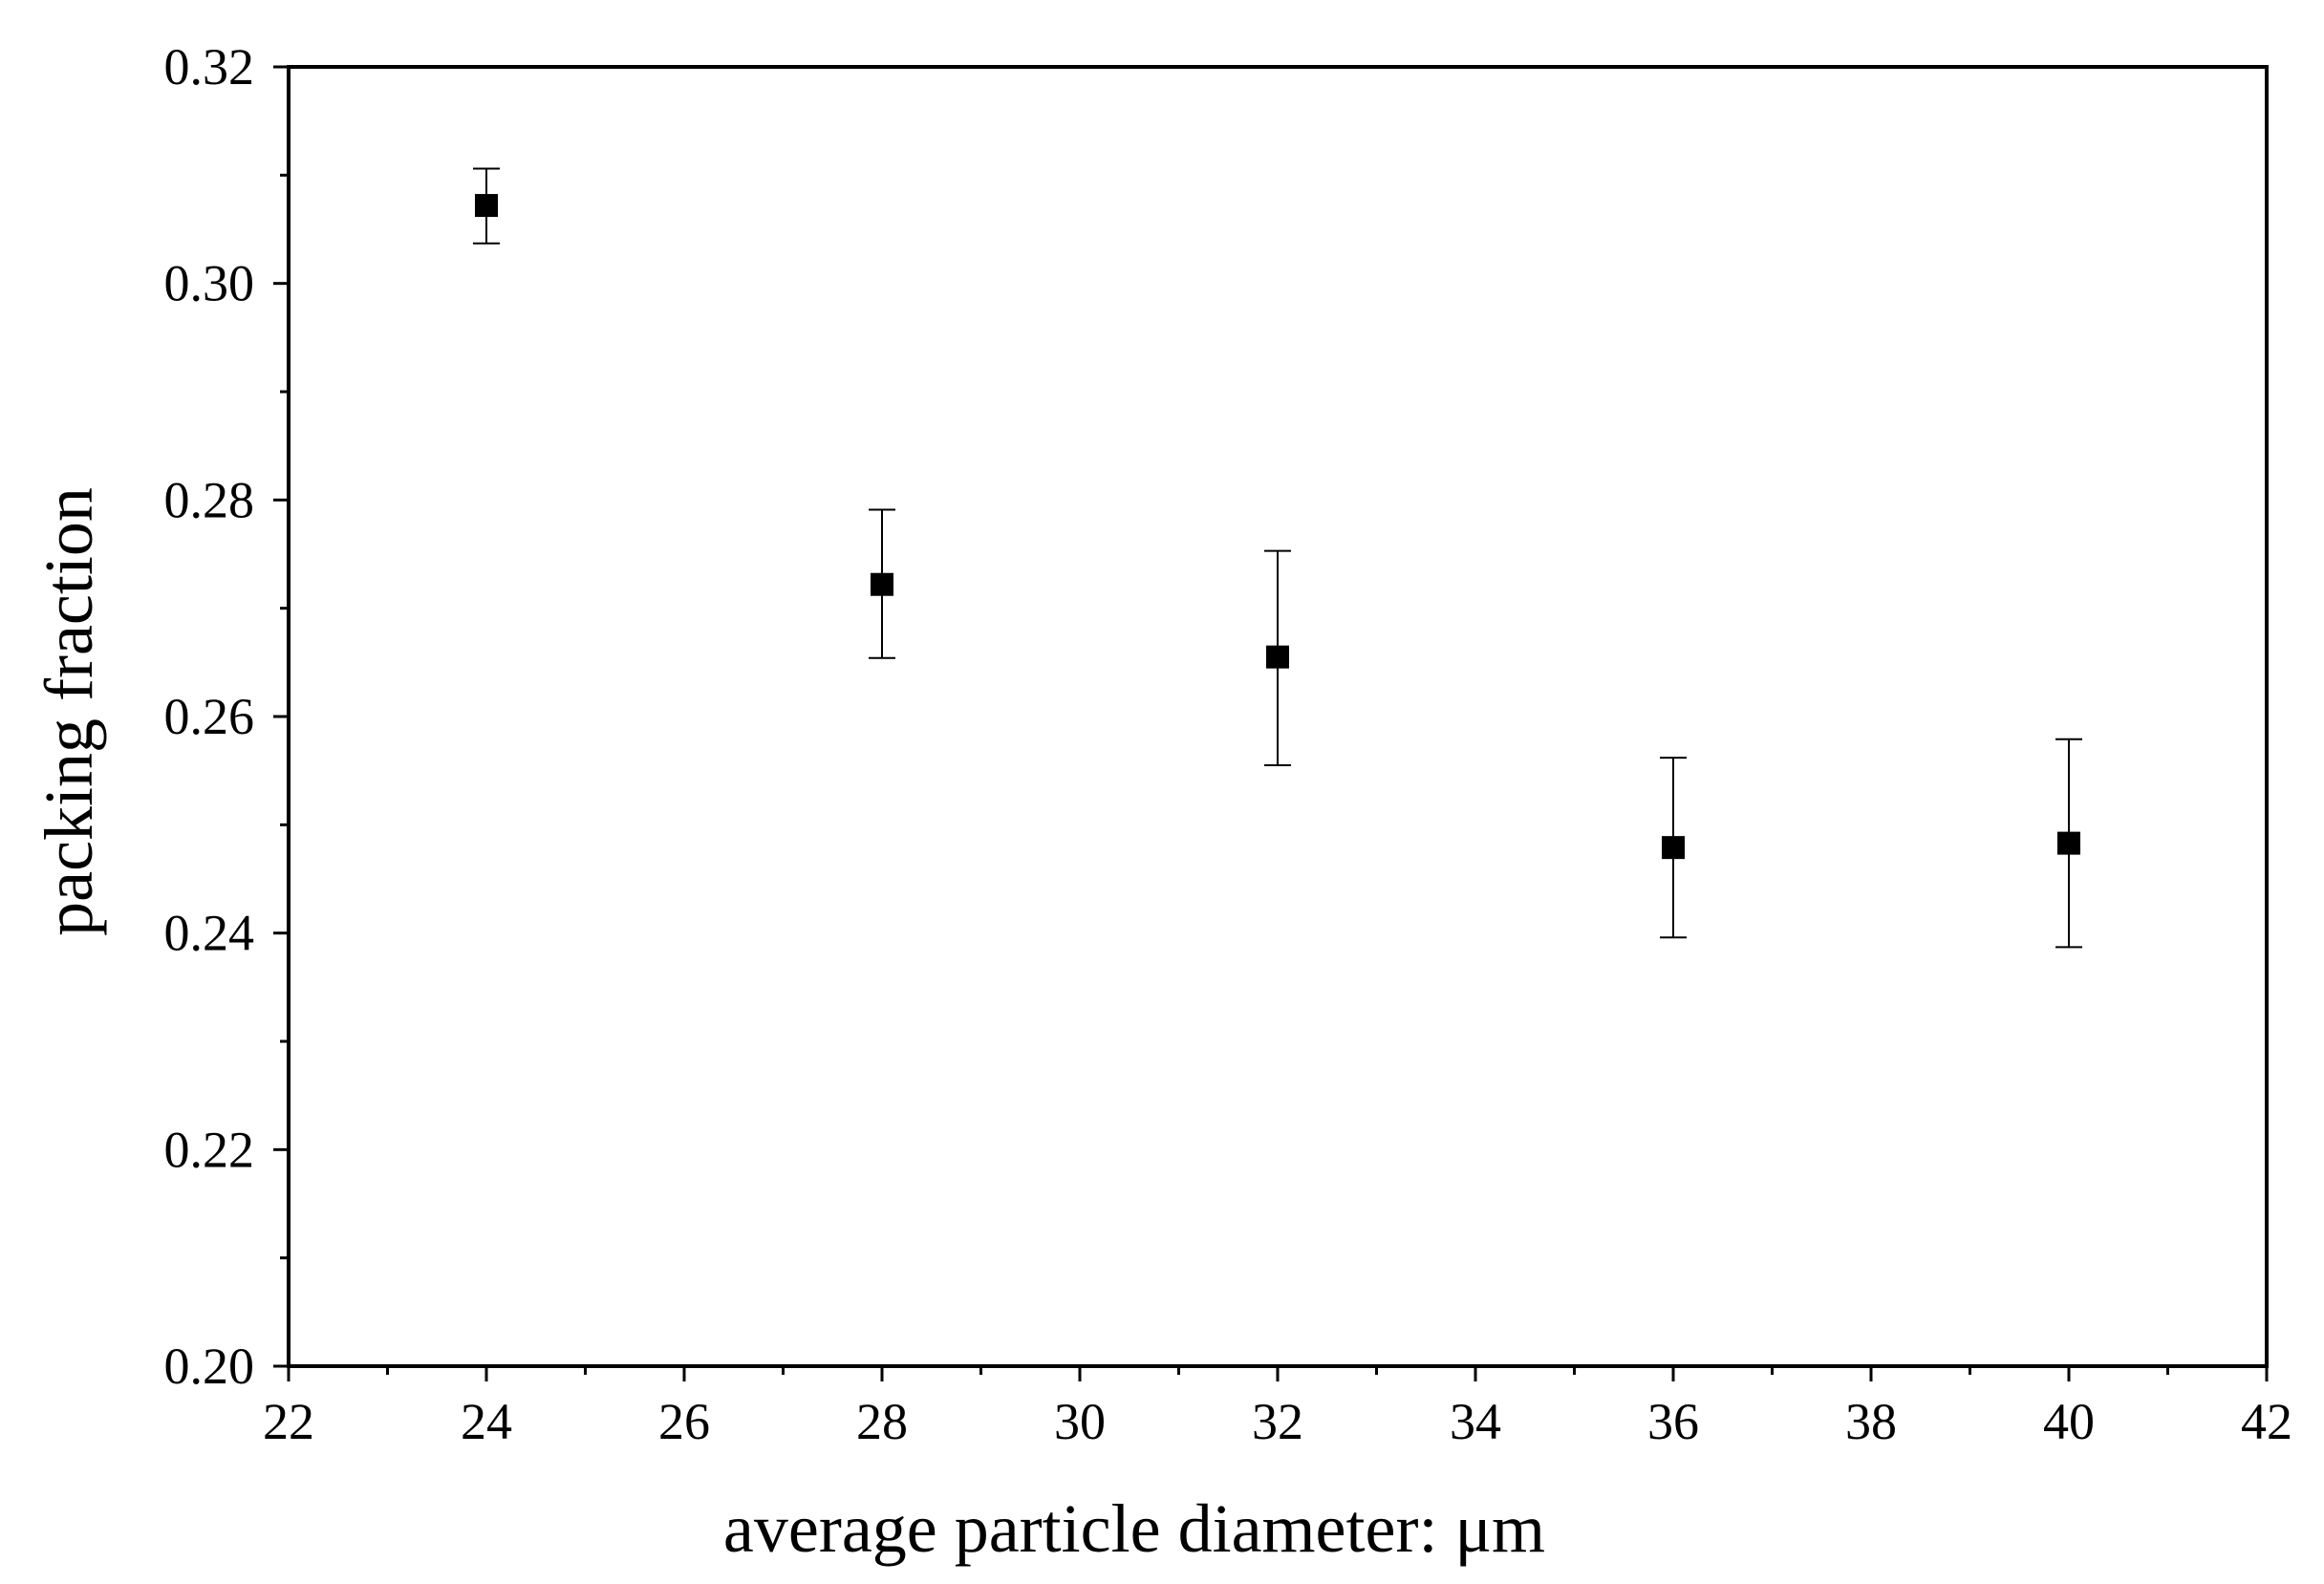  What do you see at coordinates (1475, 1421) in the screenshot?
I see `x-tick-label: 34` at bounding box center [1475, 1421].